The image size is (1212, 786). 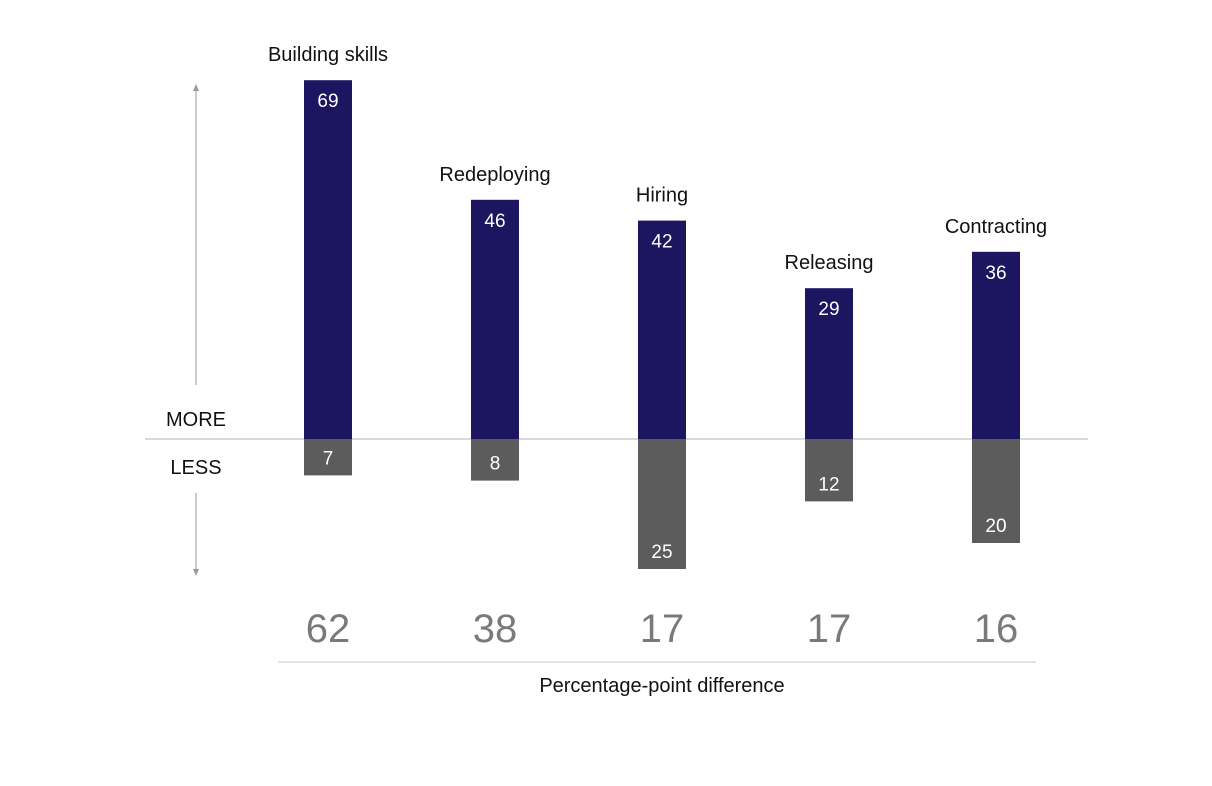 What do you see at coordinates (494, 175) in the screenshot?
I see `category-label-1: Redeploying` at bounding box center [494, 175].